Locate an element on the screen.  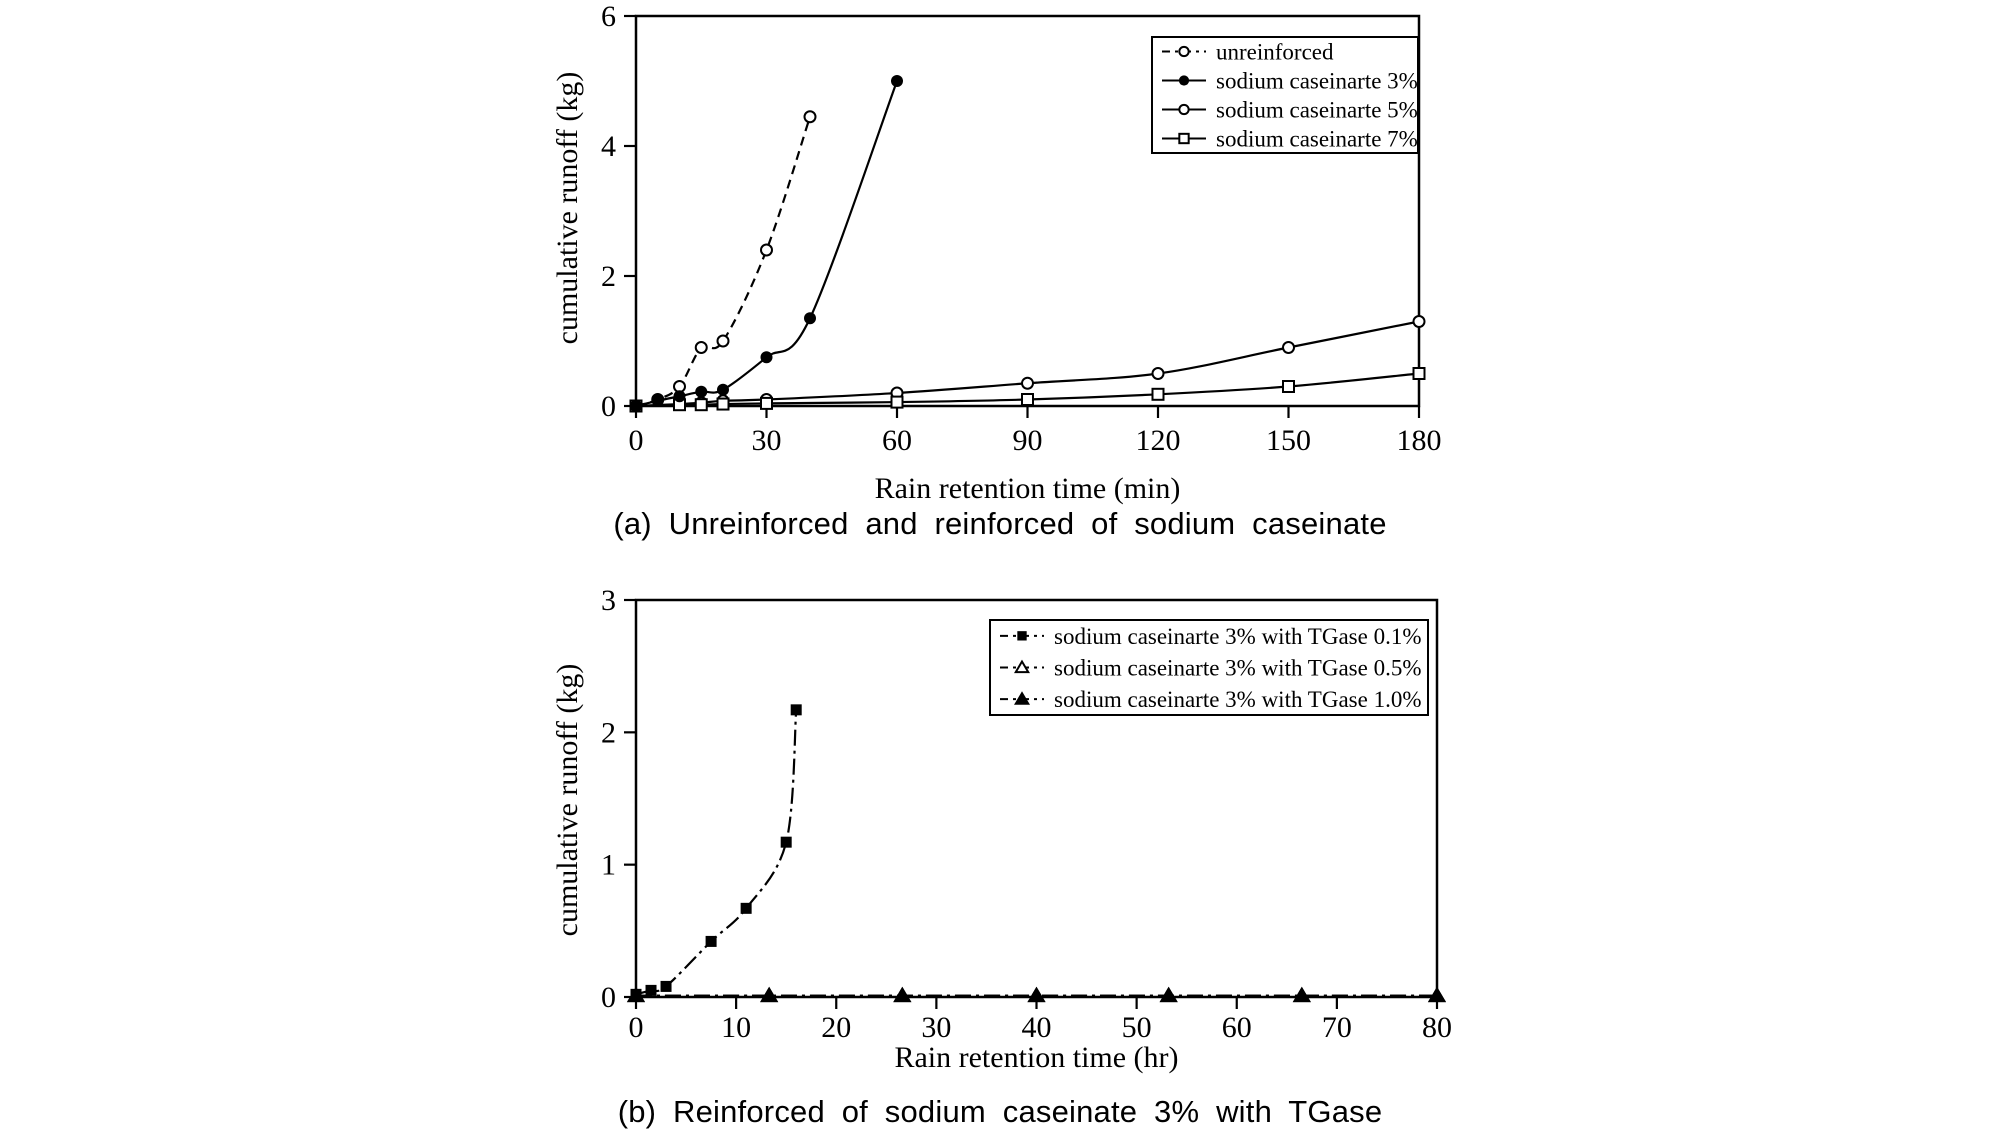
svg-text: 3 is located at coordinates (608, 600).